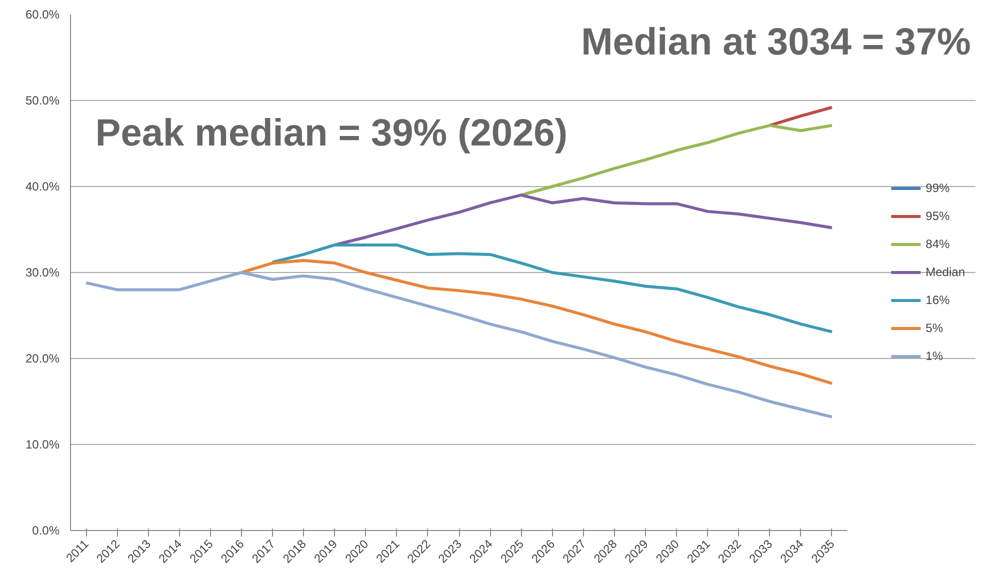 The image size is (990, 586). Describe the element at coordinates (945, 272) in the screenshot. I see `legend-label: Median` at that location.